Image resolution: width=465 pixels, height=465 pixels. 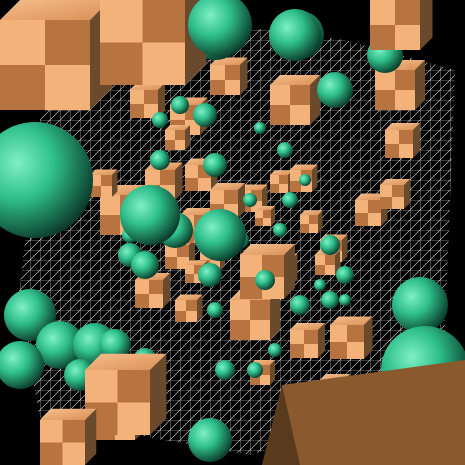 I want to click on foreground-cube, so click(x=363, y=412).